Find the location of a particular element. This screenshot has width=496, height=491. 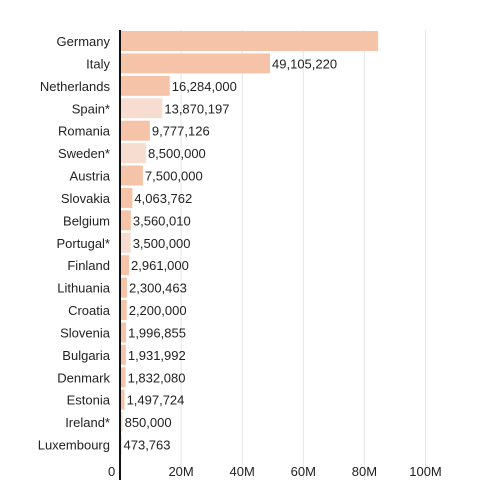

value-label: 3,500,000 is located at coordinates (162, 243).